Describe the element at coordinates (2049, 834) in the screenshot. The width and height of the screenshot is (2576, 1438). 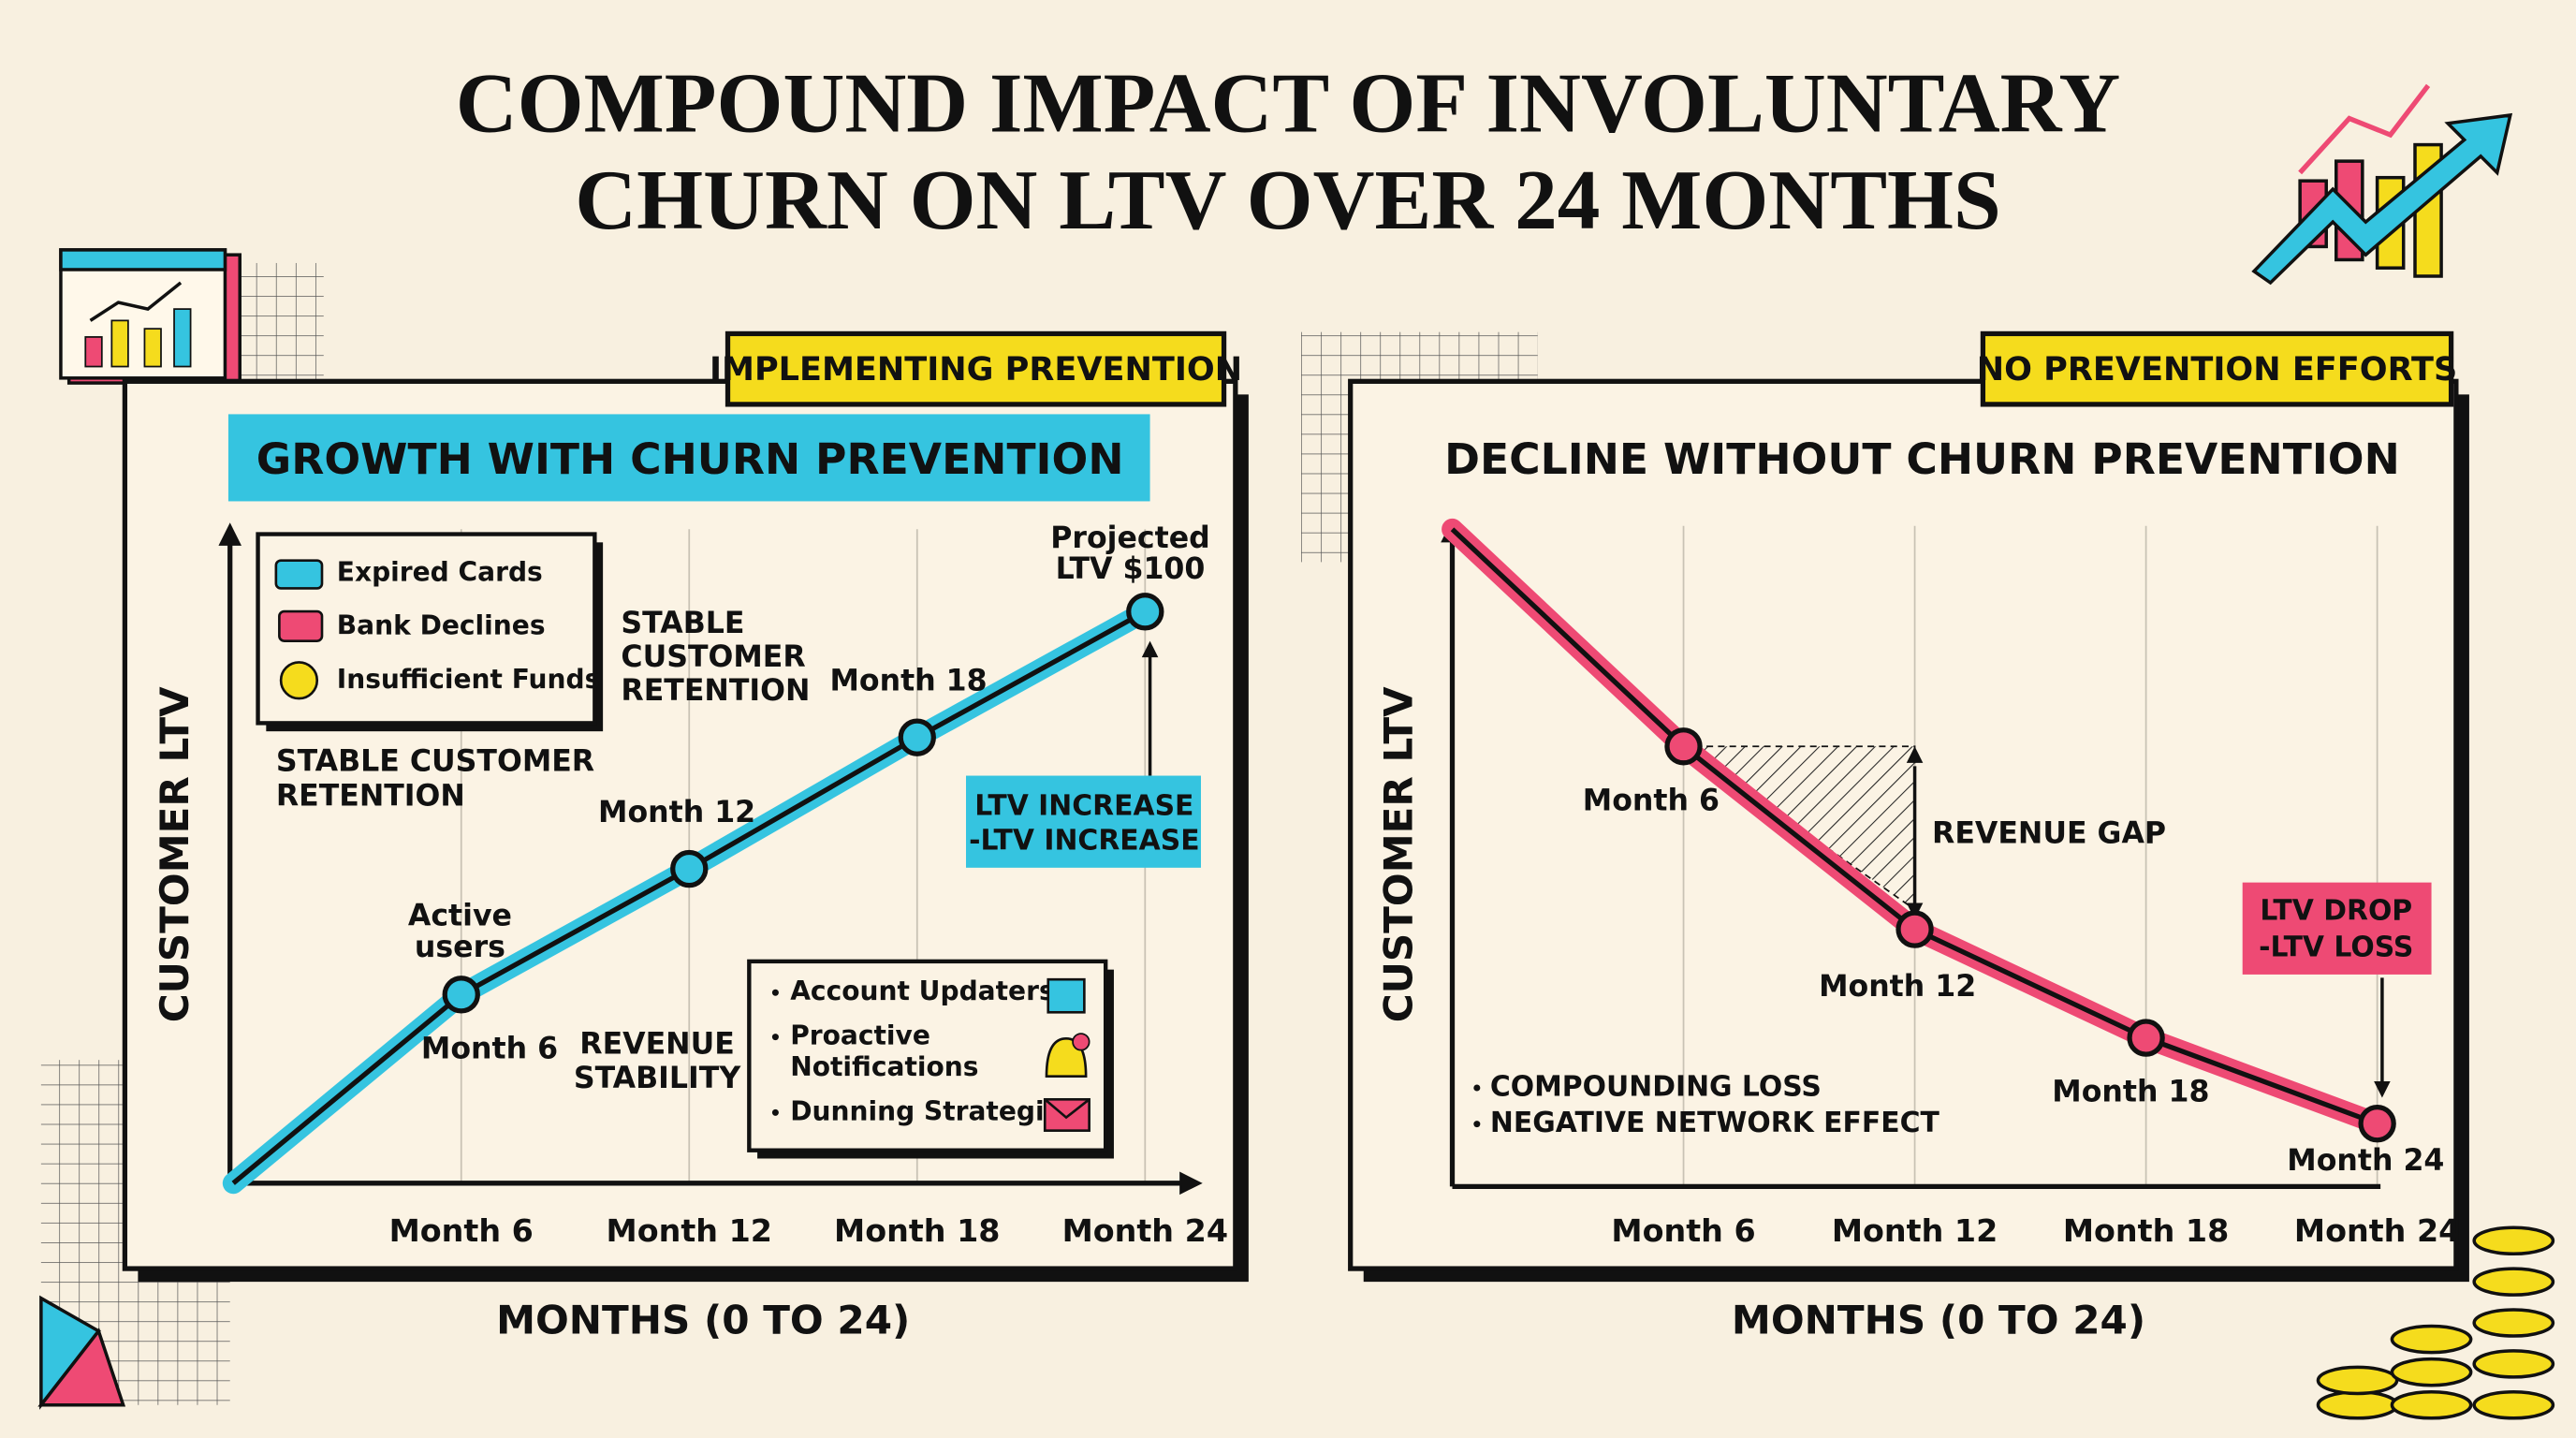
I see `annotation: REVENUE GAP` at that location.